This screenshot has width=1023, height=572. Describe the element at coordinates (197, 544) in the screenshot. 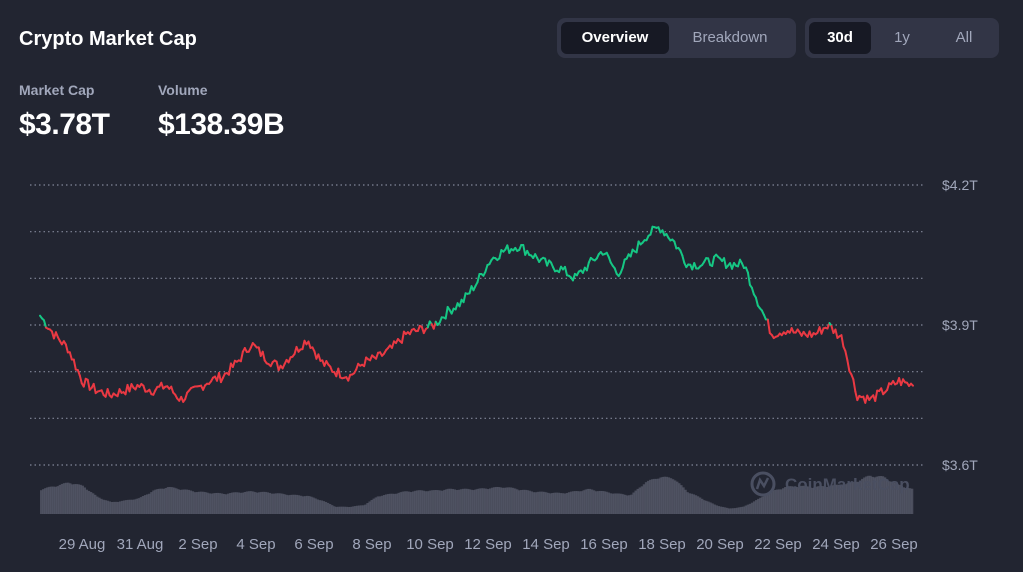

I see `x-tick-label: 2 Sep` at that location.